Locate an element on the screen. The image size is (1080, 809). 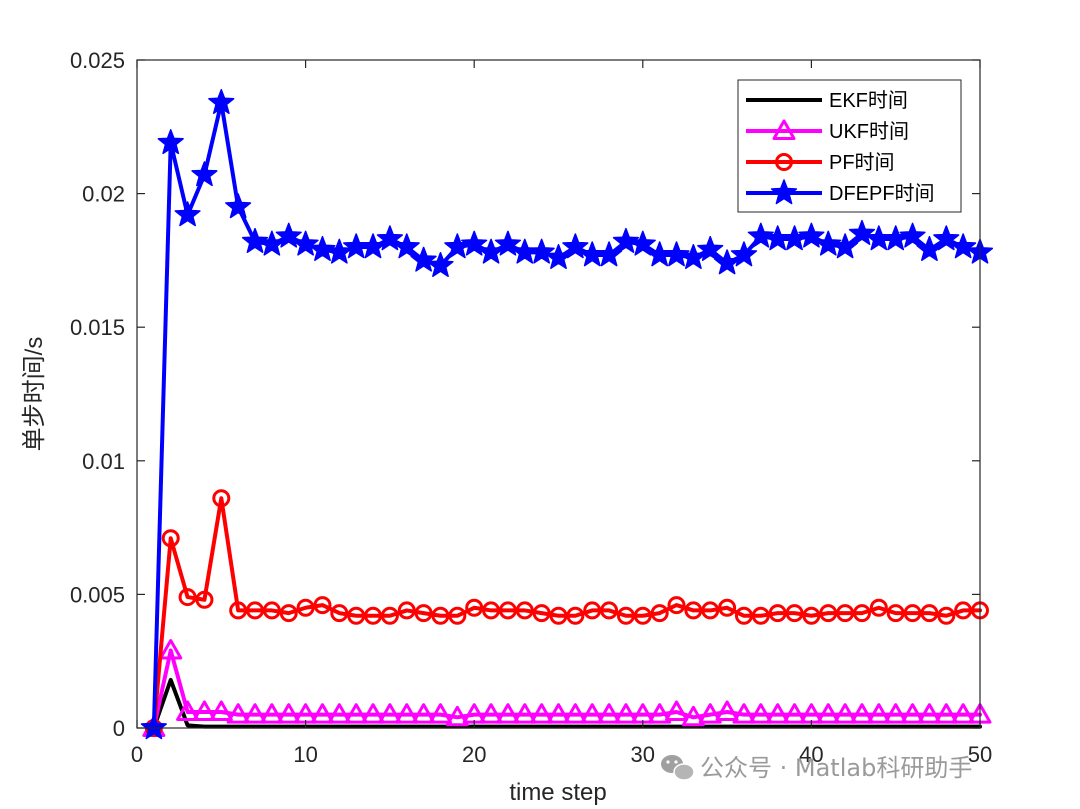
x-tick-label: 10 is located at coordinates (305, 754).